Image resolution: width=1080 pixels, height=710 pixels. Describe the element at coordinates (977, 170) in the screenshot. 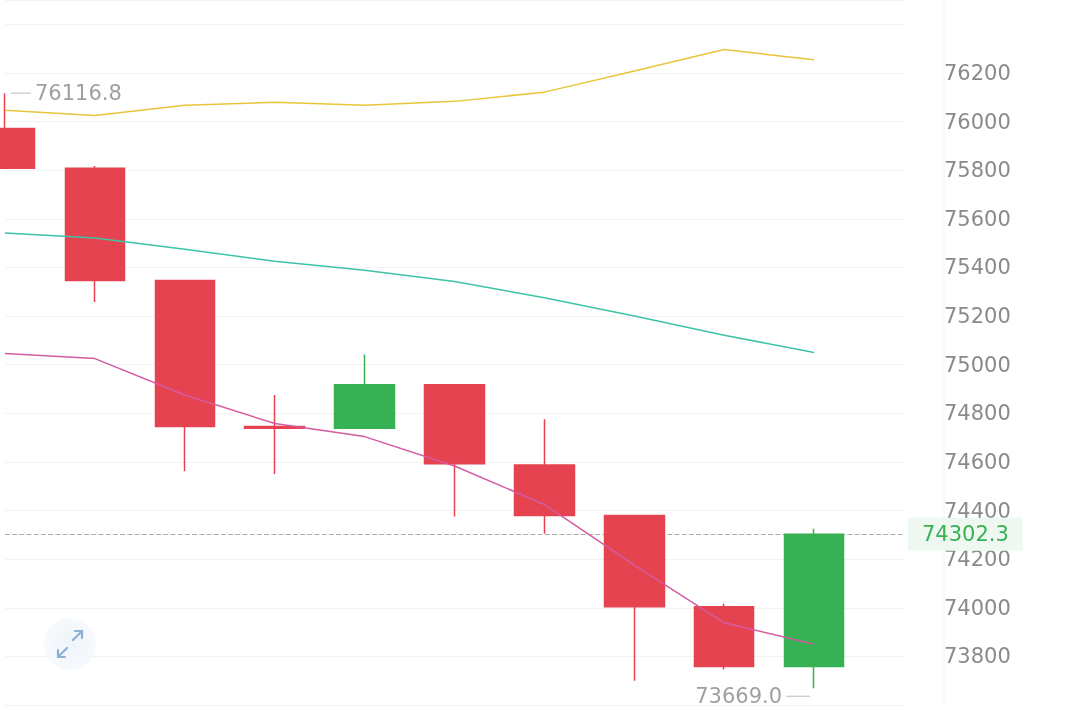

I see `y-tick-label: 75800` at that location.